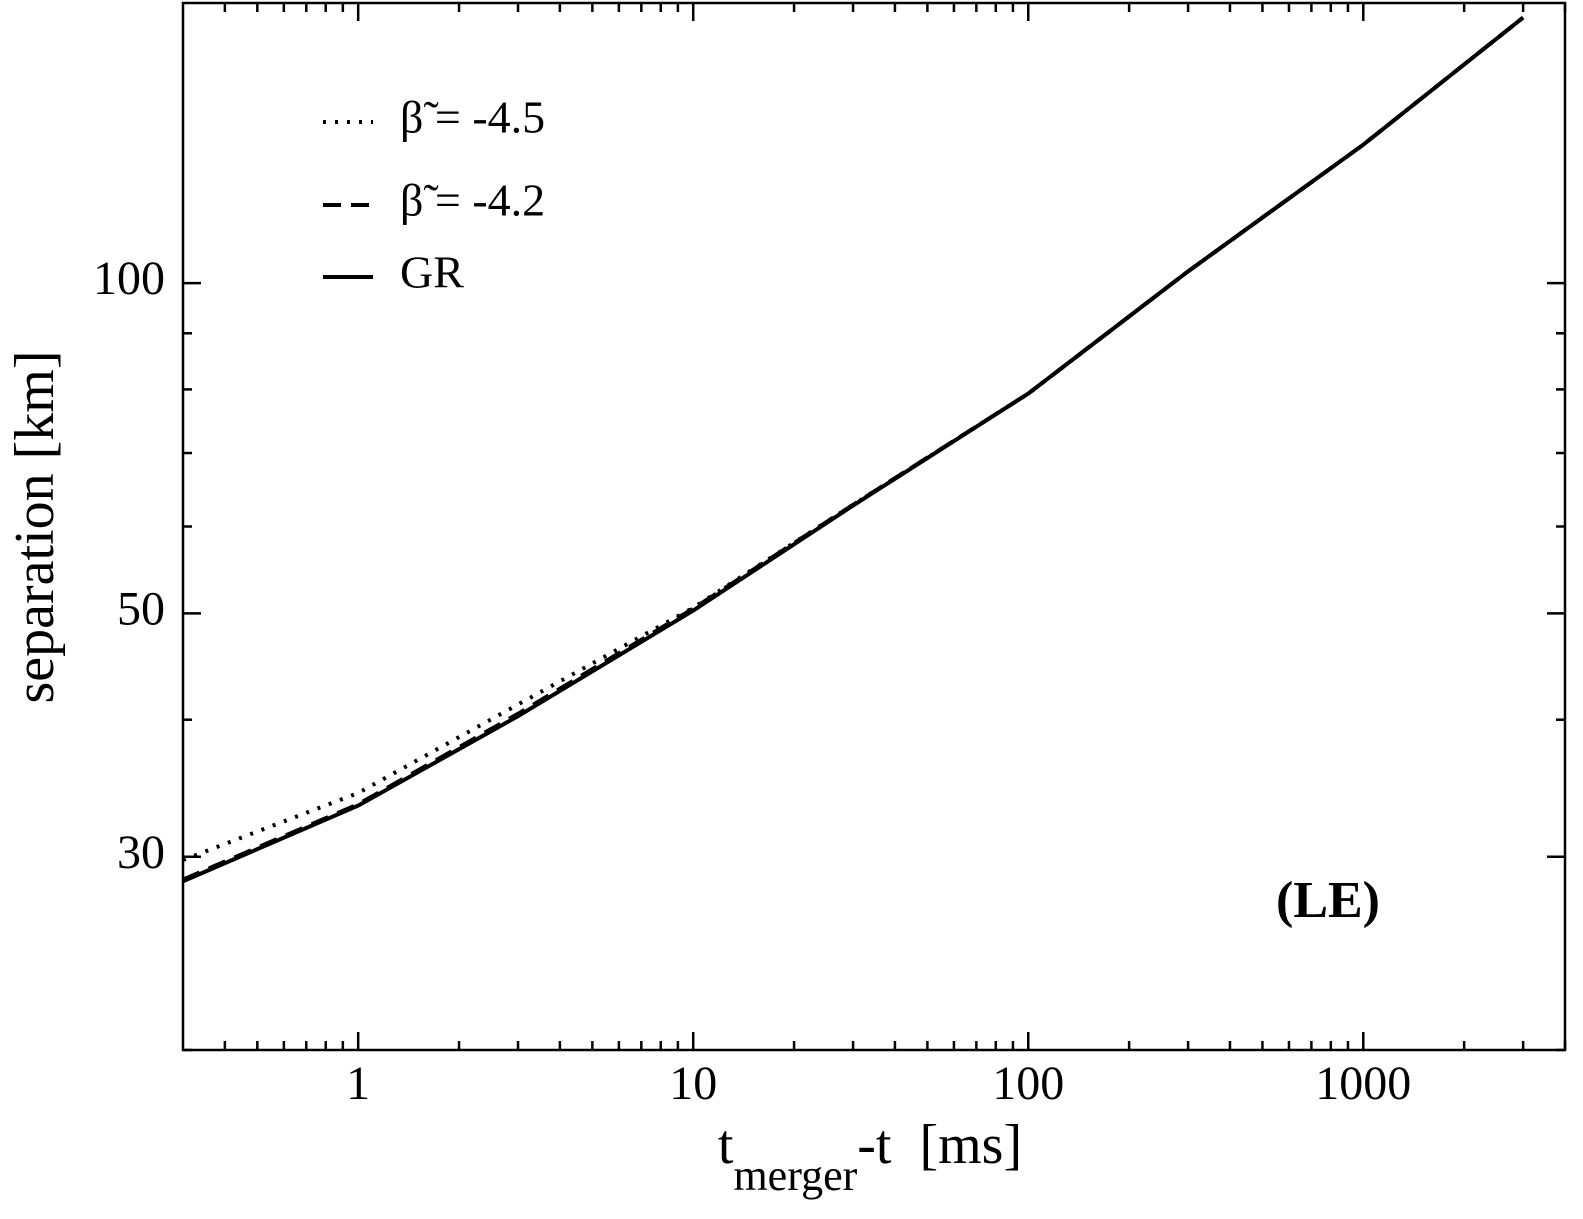 The width and height of the screenshot is (1583, 1219). I want to click on annotation: (LE), so click(1328, 900).